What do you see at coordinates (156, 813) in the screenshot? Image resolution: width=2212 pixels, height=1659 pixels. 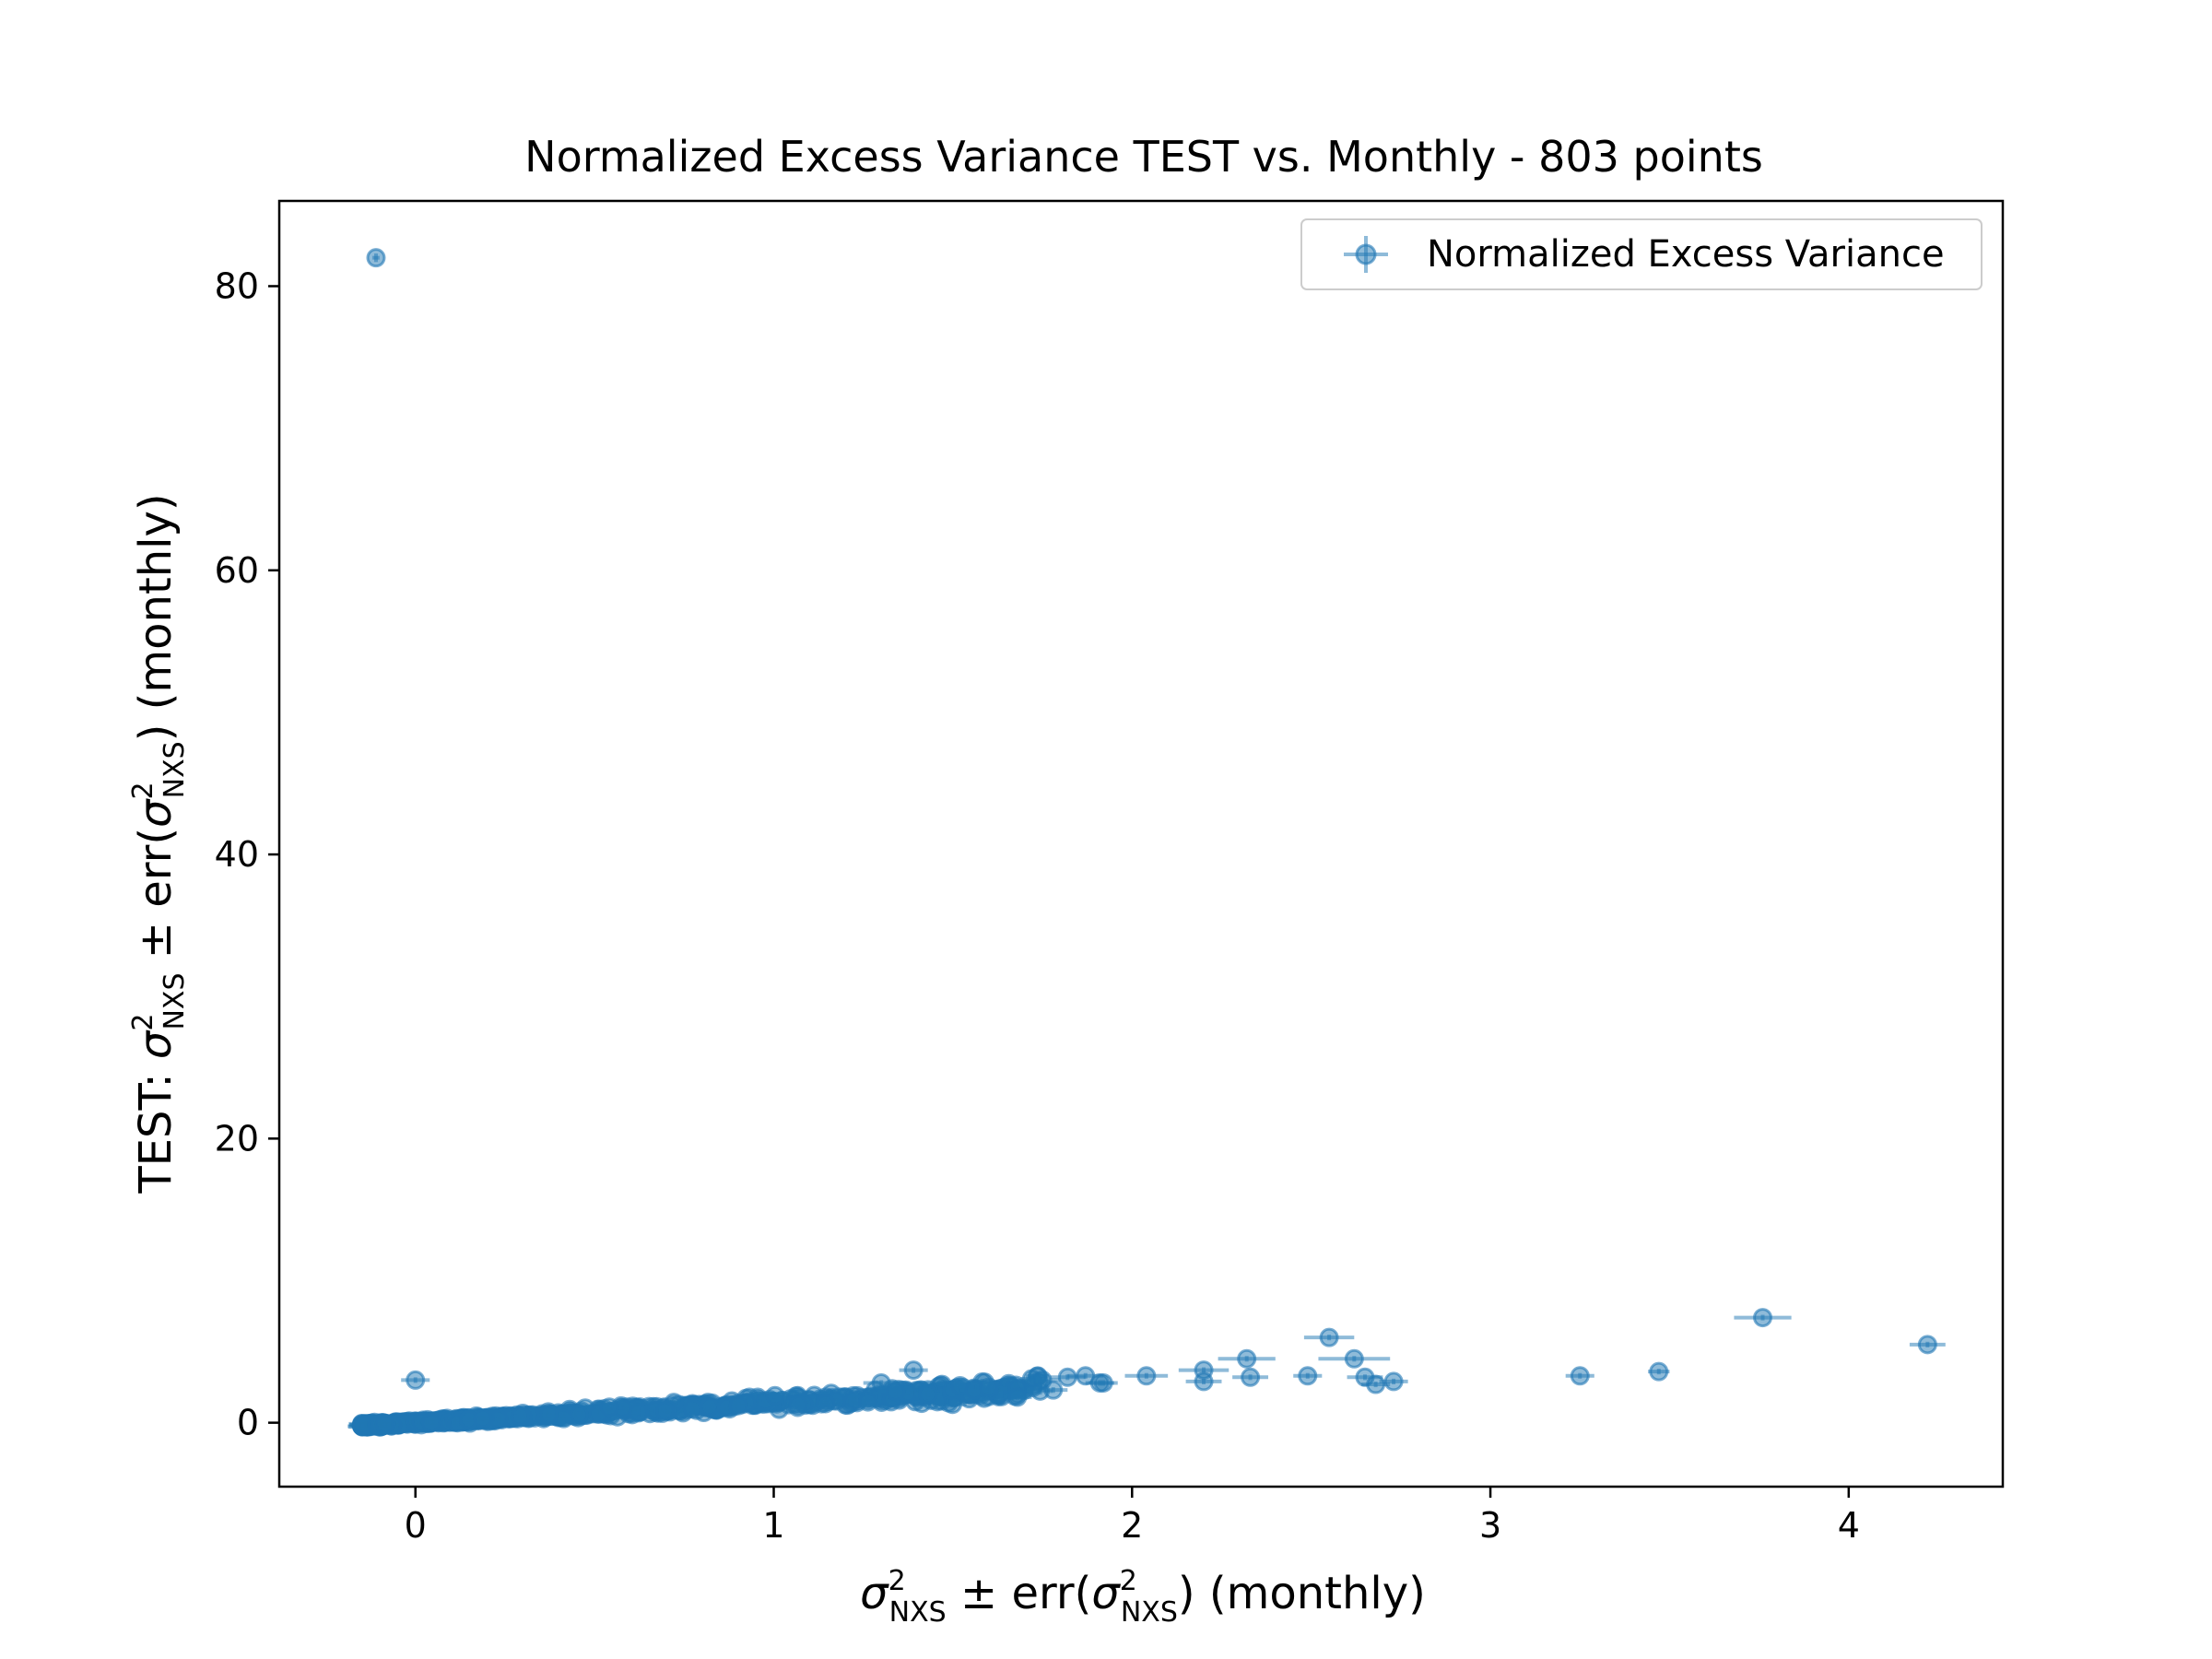 I see `y-label-sigma-2: σ` at bounding box center [156, 813].